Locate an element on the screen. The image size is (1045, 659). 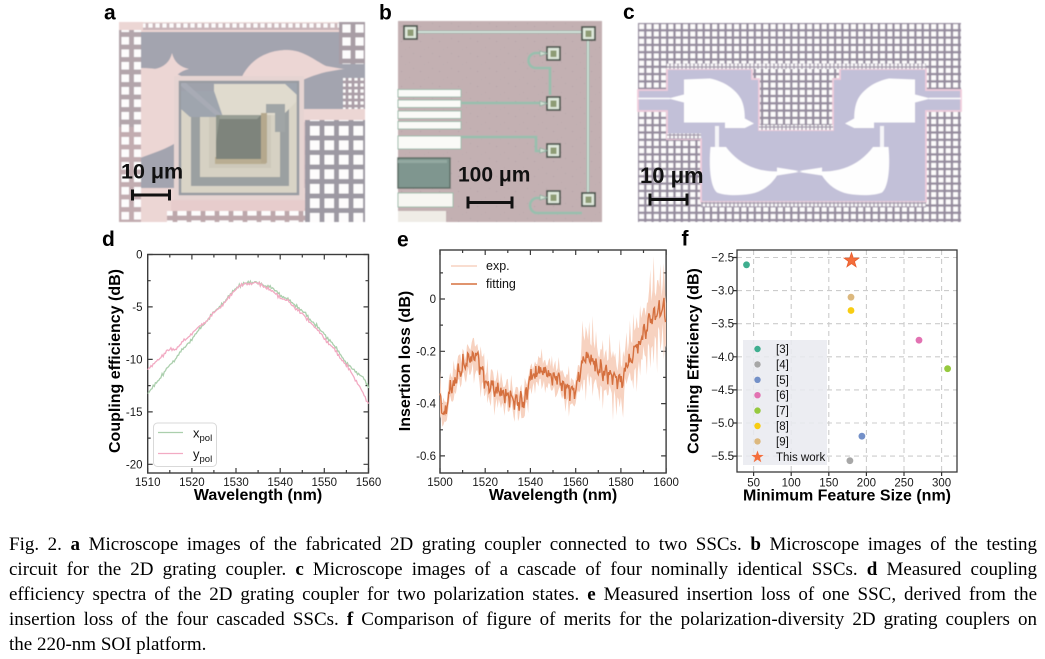
svg-text: 100 μm is located at coordinates (494, 175).